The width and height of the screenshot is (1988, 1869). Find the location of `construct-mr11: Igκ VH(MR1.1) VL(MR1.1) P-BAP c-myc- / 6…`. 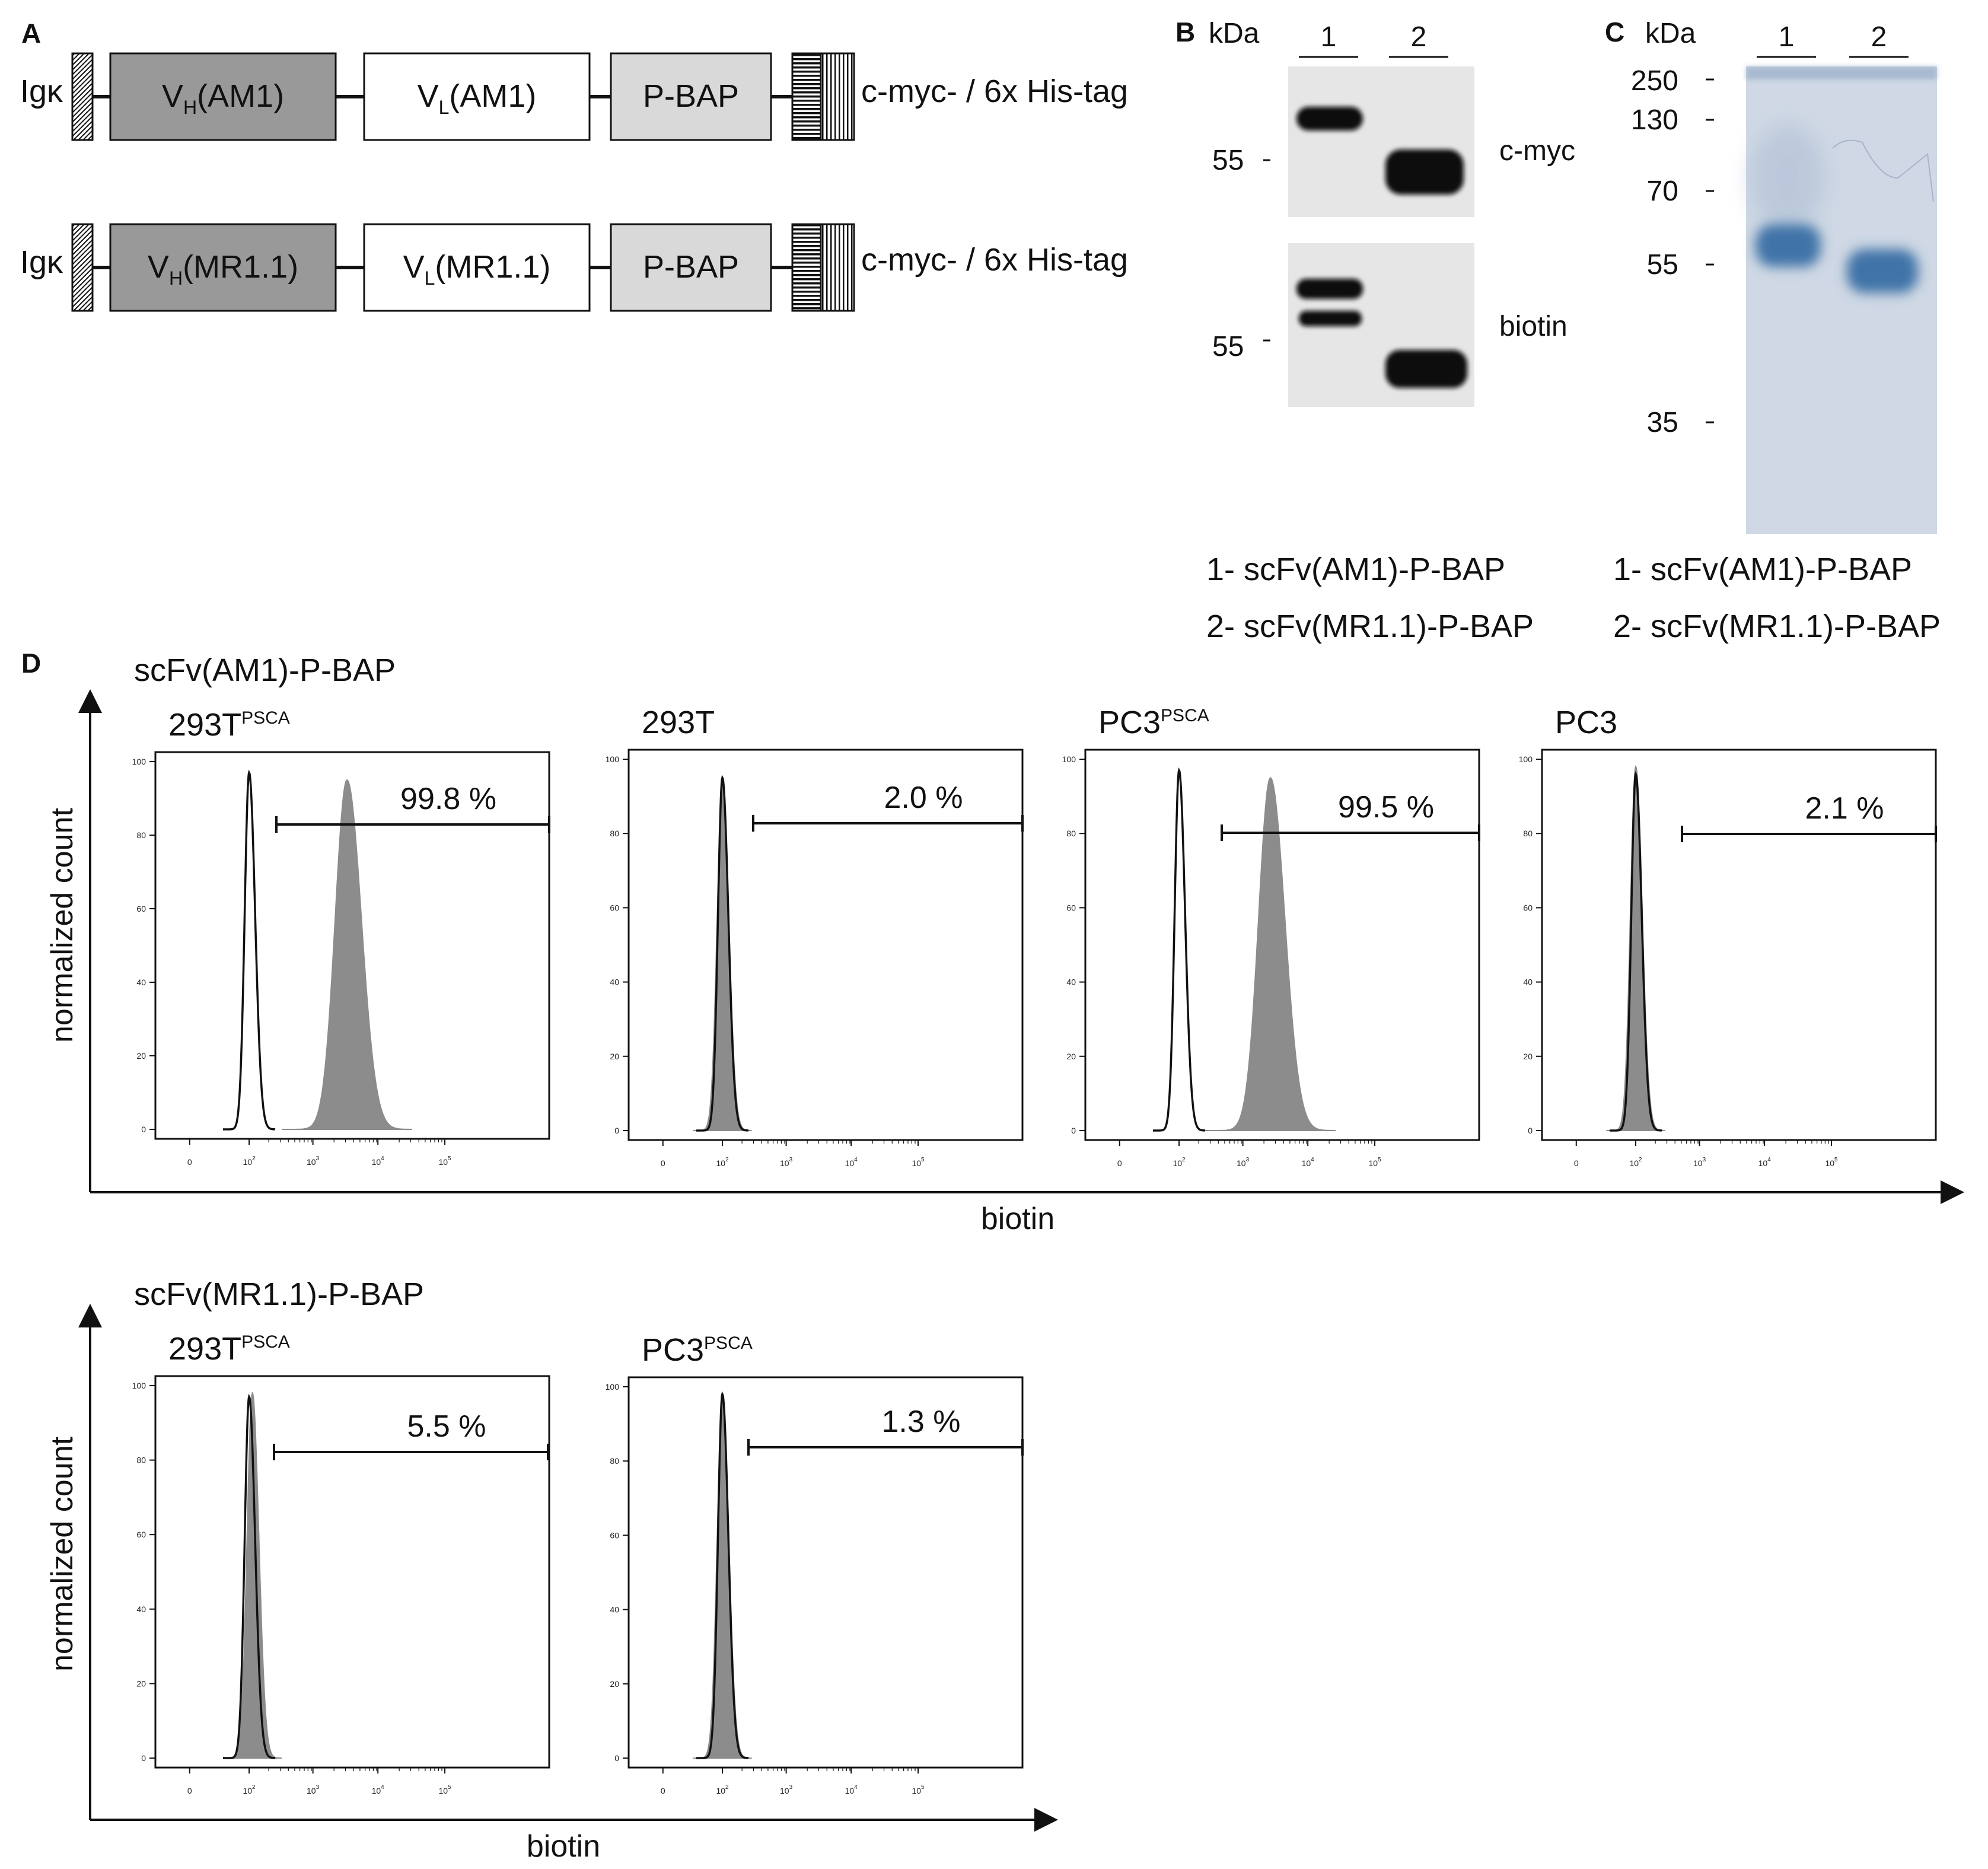

construct-mr11: Igκ VH(MR1.1) VL(MR1.1) P-BAP c-myc- / 6… is located at coordinates (574, 267).